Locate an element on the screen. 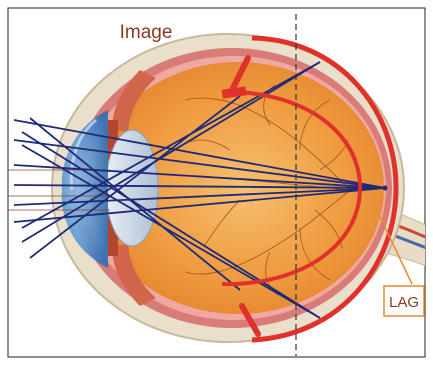 Image resolution: width=433 pixels, height=365 pixels. image-marker-bottom is located at coordinates (250, 320).